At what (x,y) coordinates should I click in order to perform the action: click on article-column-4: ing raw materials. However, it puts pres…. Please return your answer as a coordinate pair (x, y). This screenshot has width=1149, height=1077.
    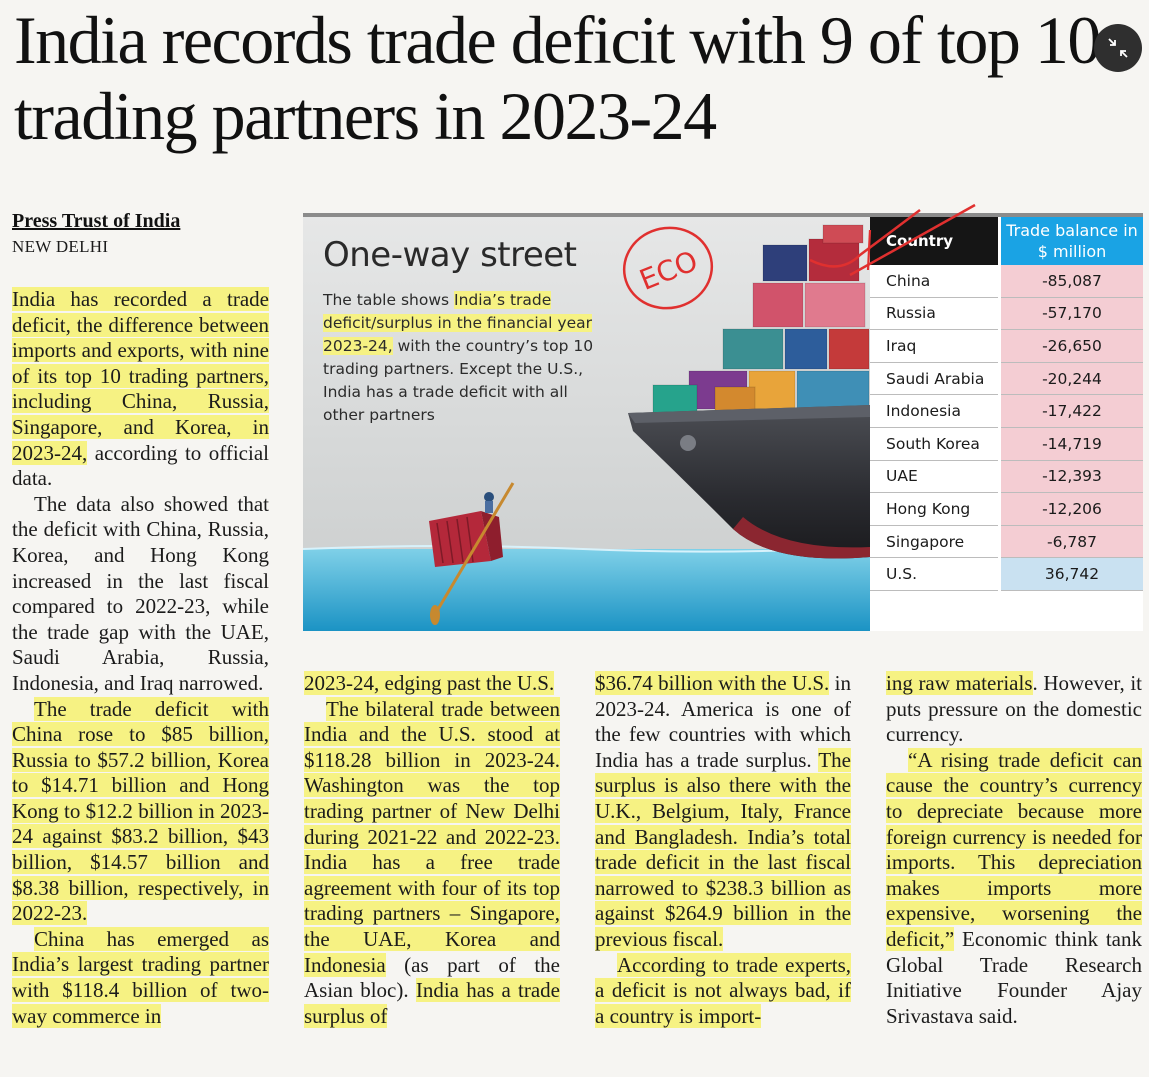
    Looking at the image, I should click on (1014, 850).